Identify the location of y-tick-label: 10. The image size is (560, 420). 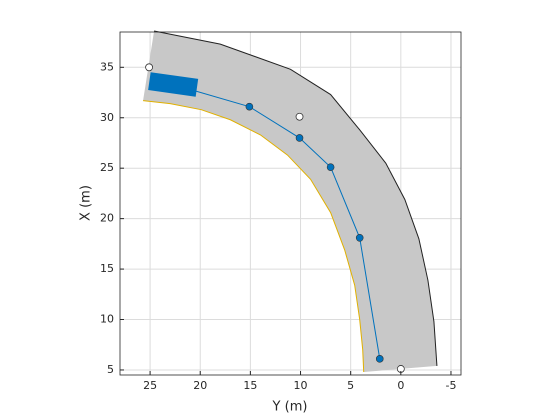
(107, 319).